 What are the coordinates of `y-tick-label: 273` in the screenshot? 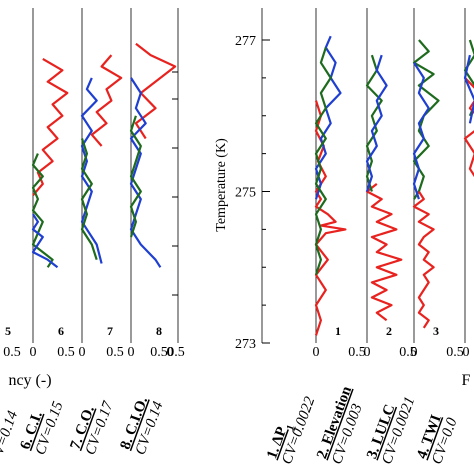 It's located at (245, 344).